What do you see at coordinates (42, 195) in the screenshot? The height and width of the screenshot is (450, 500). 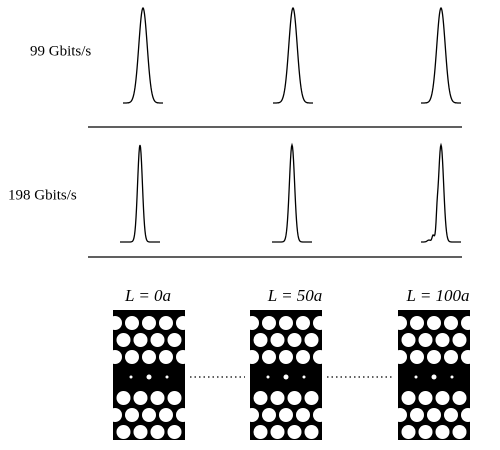 I see `row-label: 198 Gbits/s` at bounding box center [42, 195].